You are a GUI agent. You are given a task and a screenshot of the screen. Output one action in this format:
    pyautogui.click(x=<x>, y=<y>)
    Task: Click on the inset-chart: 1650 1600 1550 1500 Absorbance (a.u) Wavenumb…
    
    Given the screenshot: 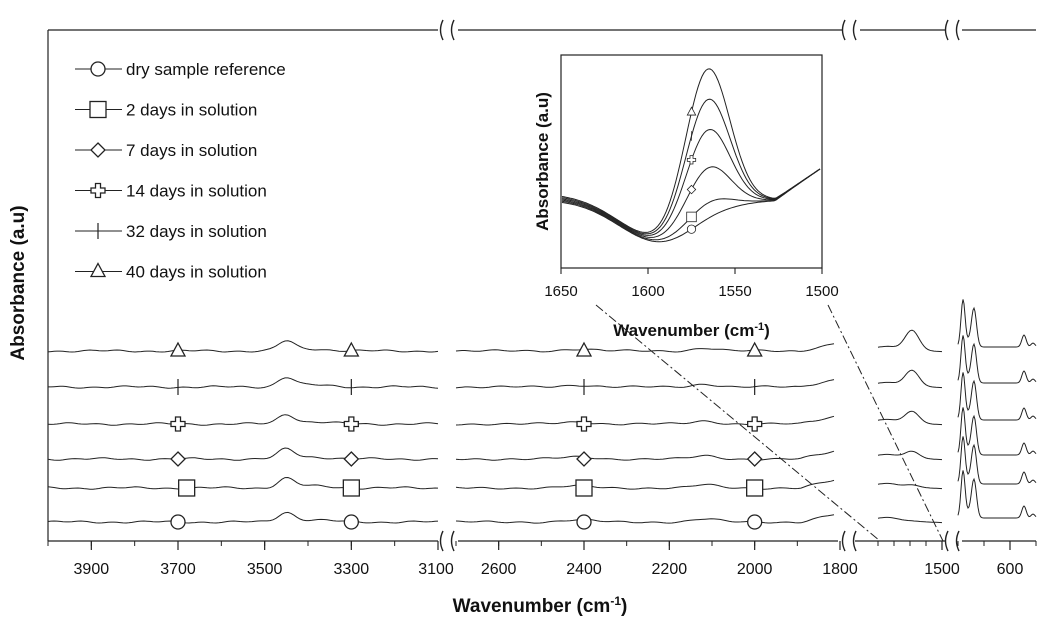 What is the action you would take?
    pyautogui.click(x=686, y=197)
    